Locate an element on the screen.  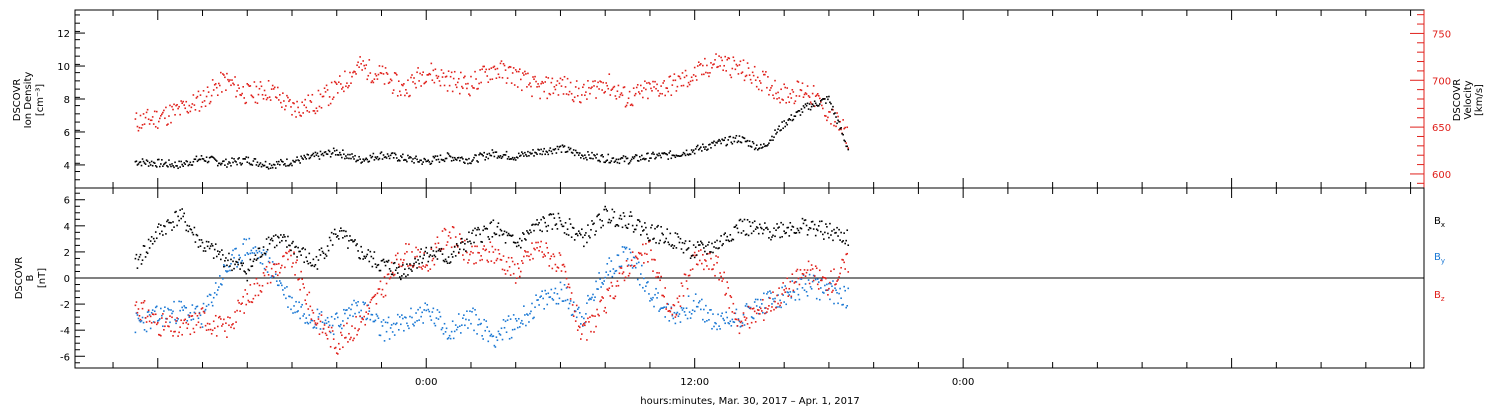
bottom-left-tick-label: 2 is located at coordinates (67, 253).